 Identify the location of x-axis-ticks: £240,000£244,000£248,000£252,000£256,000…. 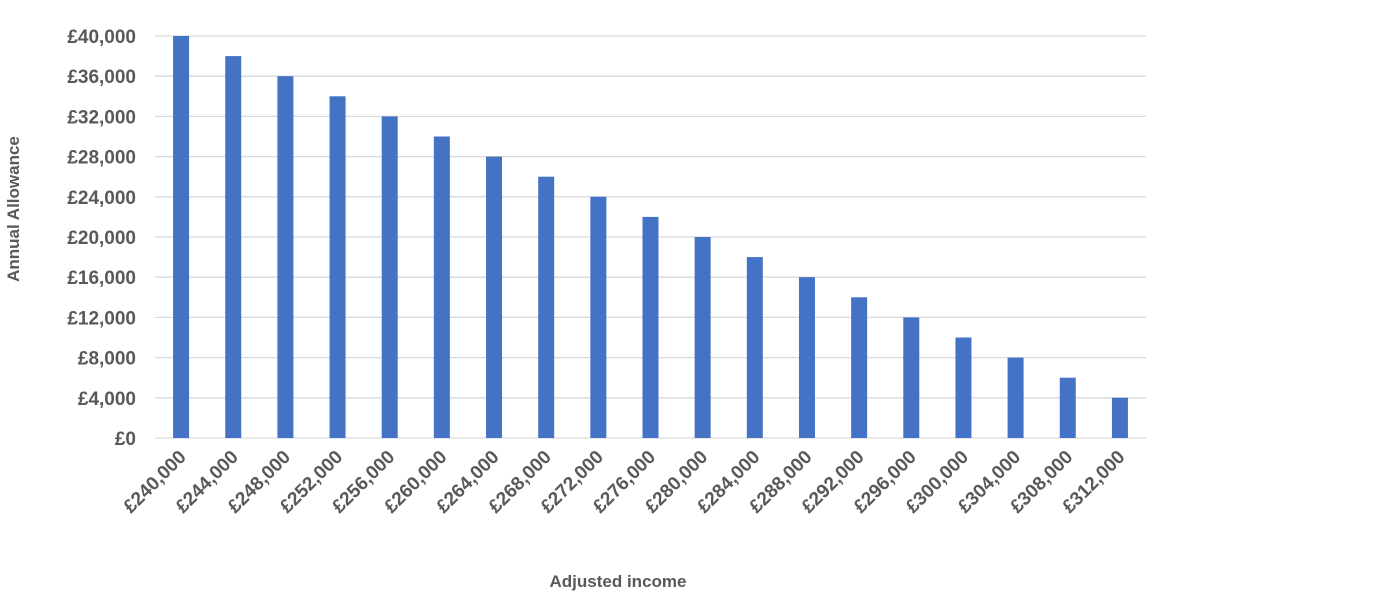
(625, 482).